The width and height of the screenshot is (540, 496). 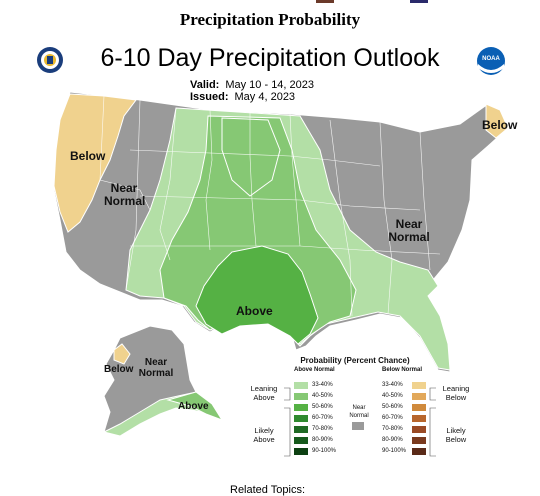 What do you see at coordinates (265, 97) in the screenshot?
I see `issued-date: May 4, 2023` at bounding box center [265, 97].